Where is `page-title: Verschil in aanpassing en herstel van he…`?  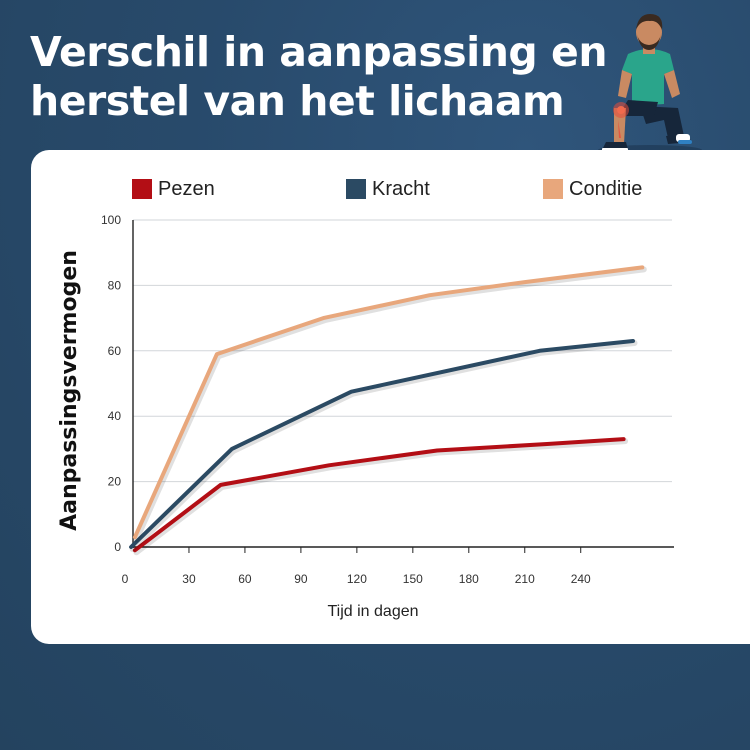 page-title: Verschil in aanpassing en herstel van he… is located at coordinates (320, 77).